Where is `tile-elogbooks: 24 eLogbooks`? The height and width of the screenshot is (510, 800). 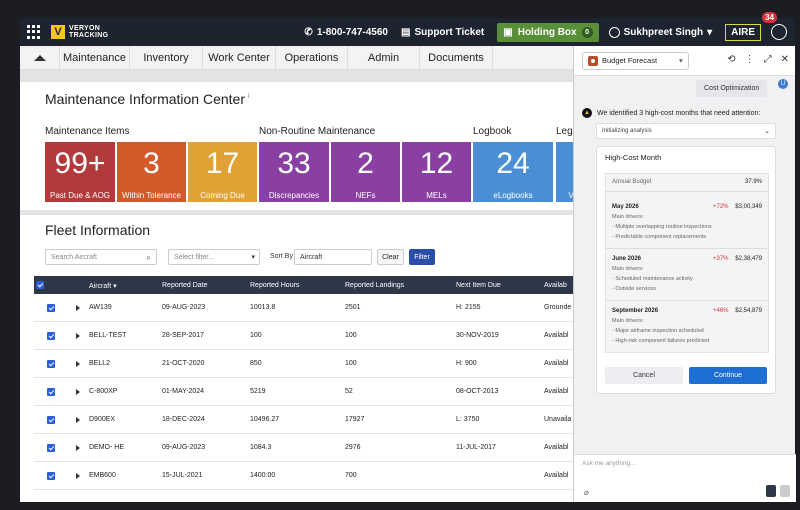
tile-elogbooks: 24 eLogbooks is located at coordinates (513, 172).